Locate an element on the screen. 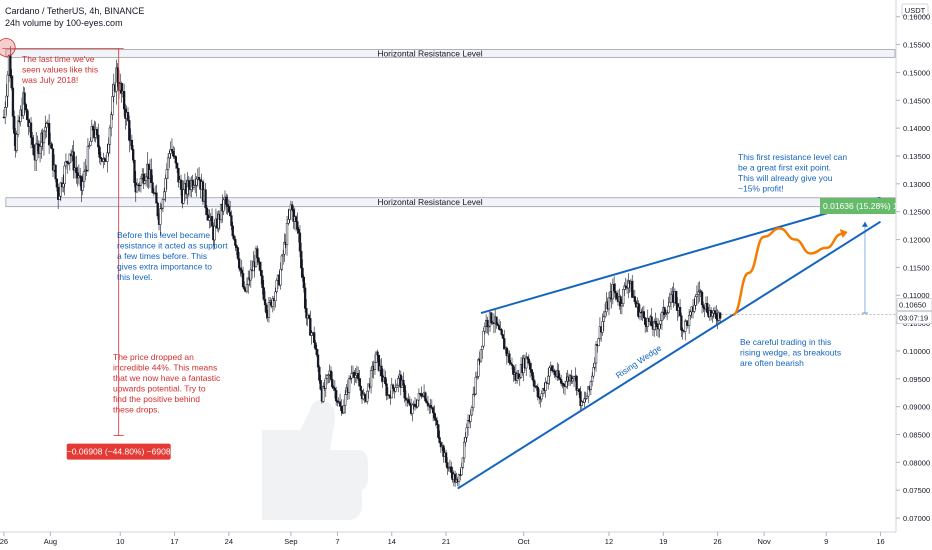  annotation-exit: This first resistance level can is located at coordinates (792, 157).